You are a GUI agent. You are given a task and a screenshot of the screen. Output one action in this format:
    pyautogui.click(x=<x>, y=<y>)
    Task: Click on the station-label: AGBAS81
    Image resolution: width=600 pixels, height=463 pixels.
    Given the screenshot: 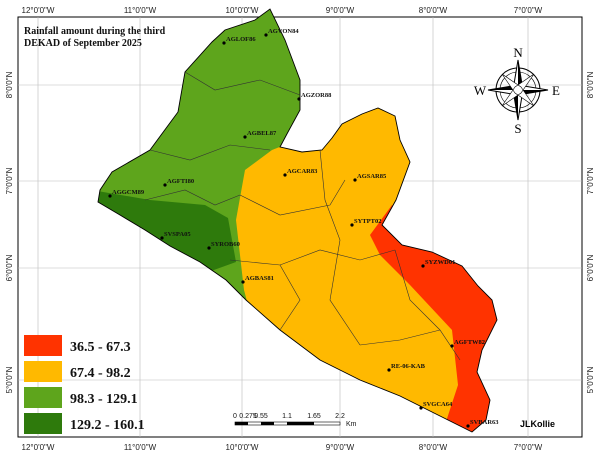 What is the action you would take?
    pyautogui.click(x=259, y=278)
    